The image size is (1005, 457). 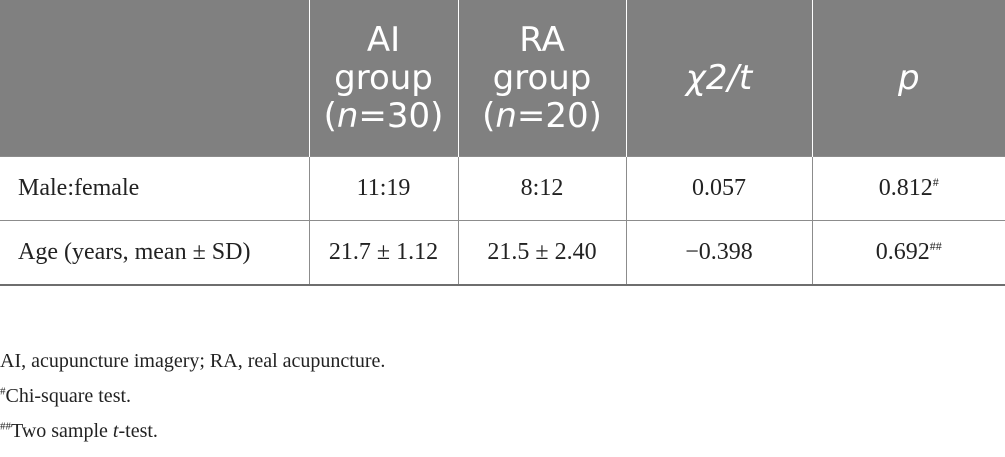 I want to click on row-label: Age (years, mean ± SD), so click(x=154, y=253).